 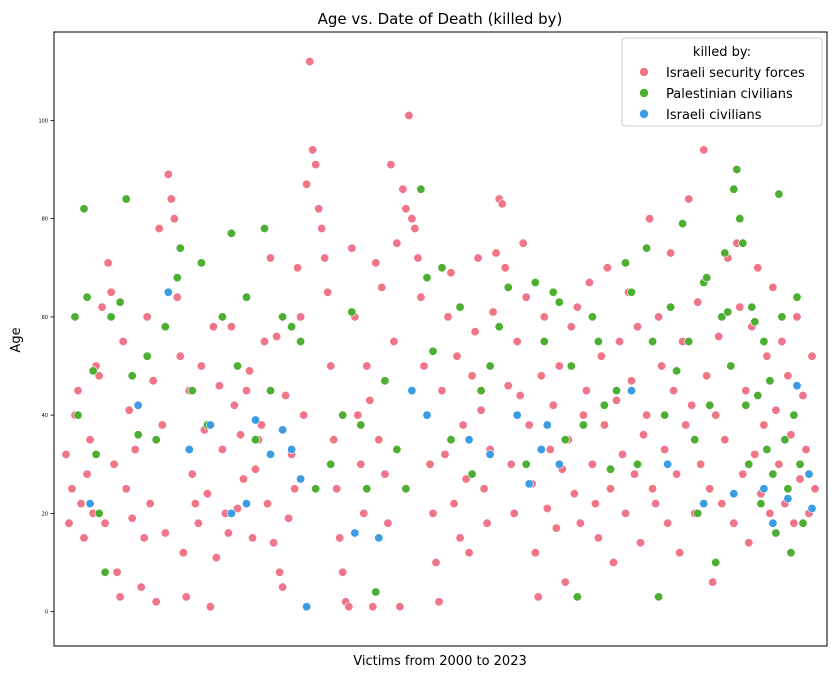 What do you see at coordinates (644, 114) in the screenshot?
I see `legend-marker-israeli-civilians` at bounding box center [644, 114].